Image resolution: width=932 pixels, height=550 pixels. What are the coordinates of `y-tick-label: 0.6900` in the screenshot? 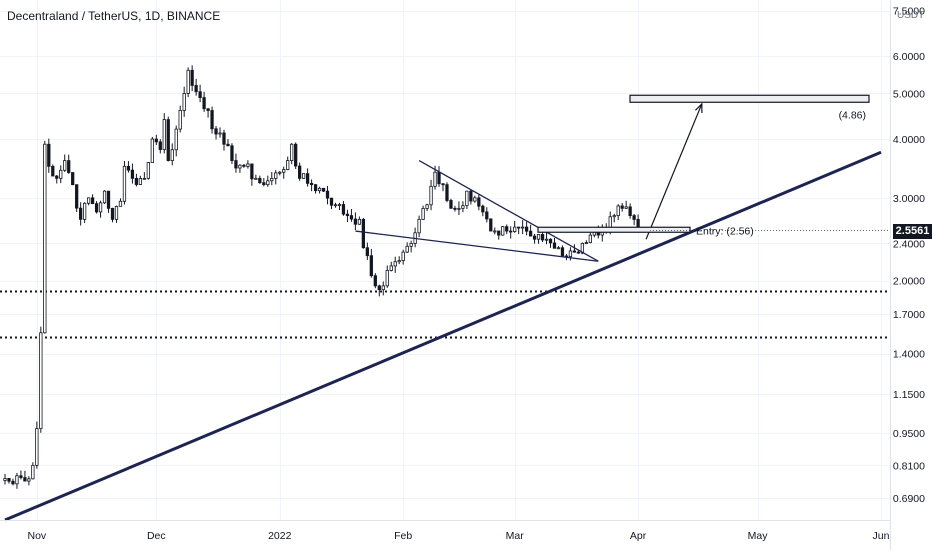 It's located at (909, 499).